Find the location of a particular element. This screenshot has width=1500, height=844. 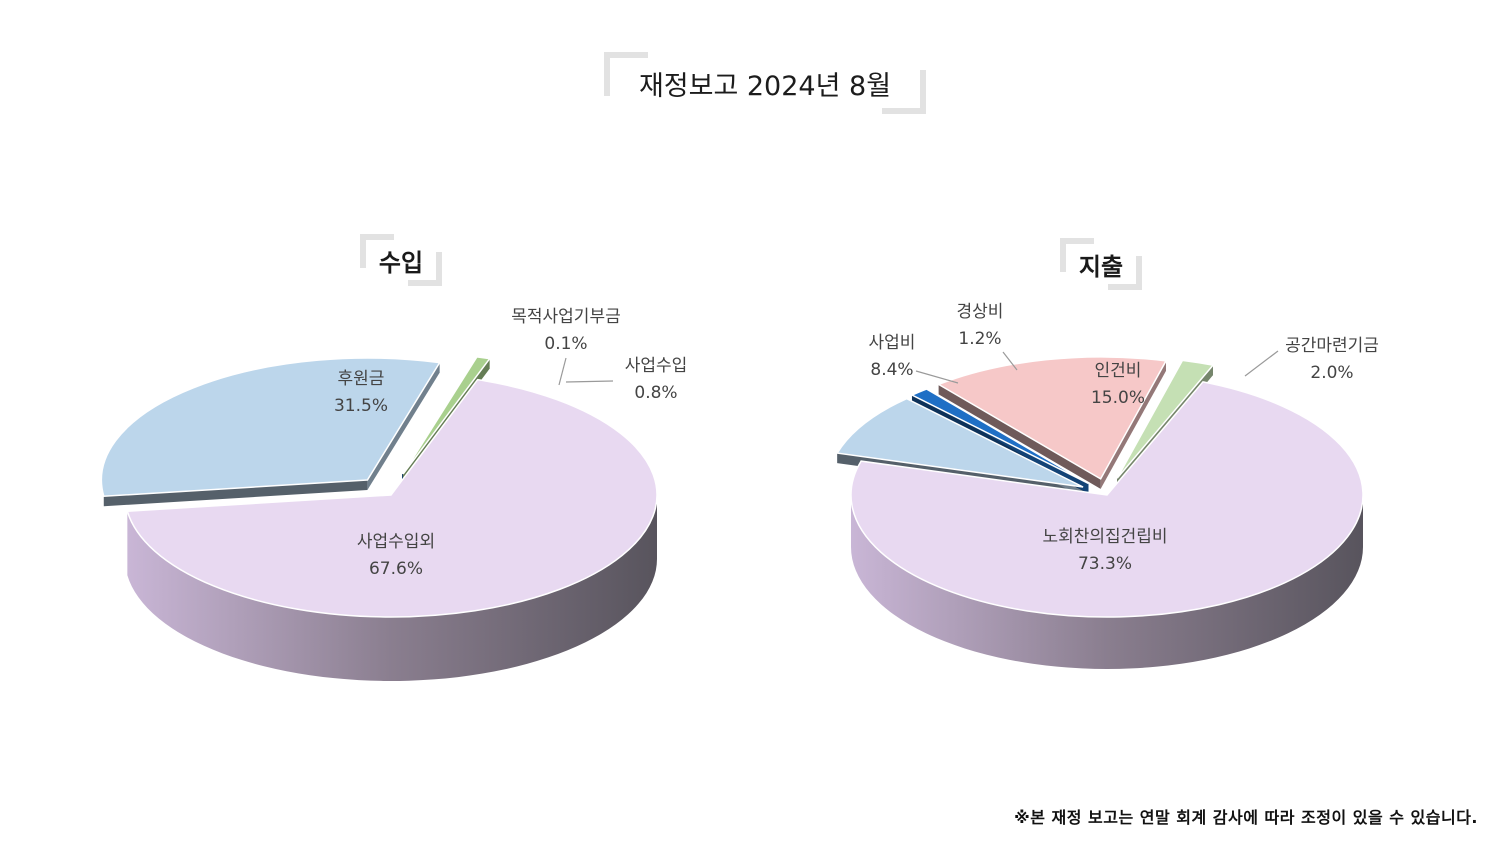

slice-value-label: 2.0% is located at coordinates (1331, 373).